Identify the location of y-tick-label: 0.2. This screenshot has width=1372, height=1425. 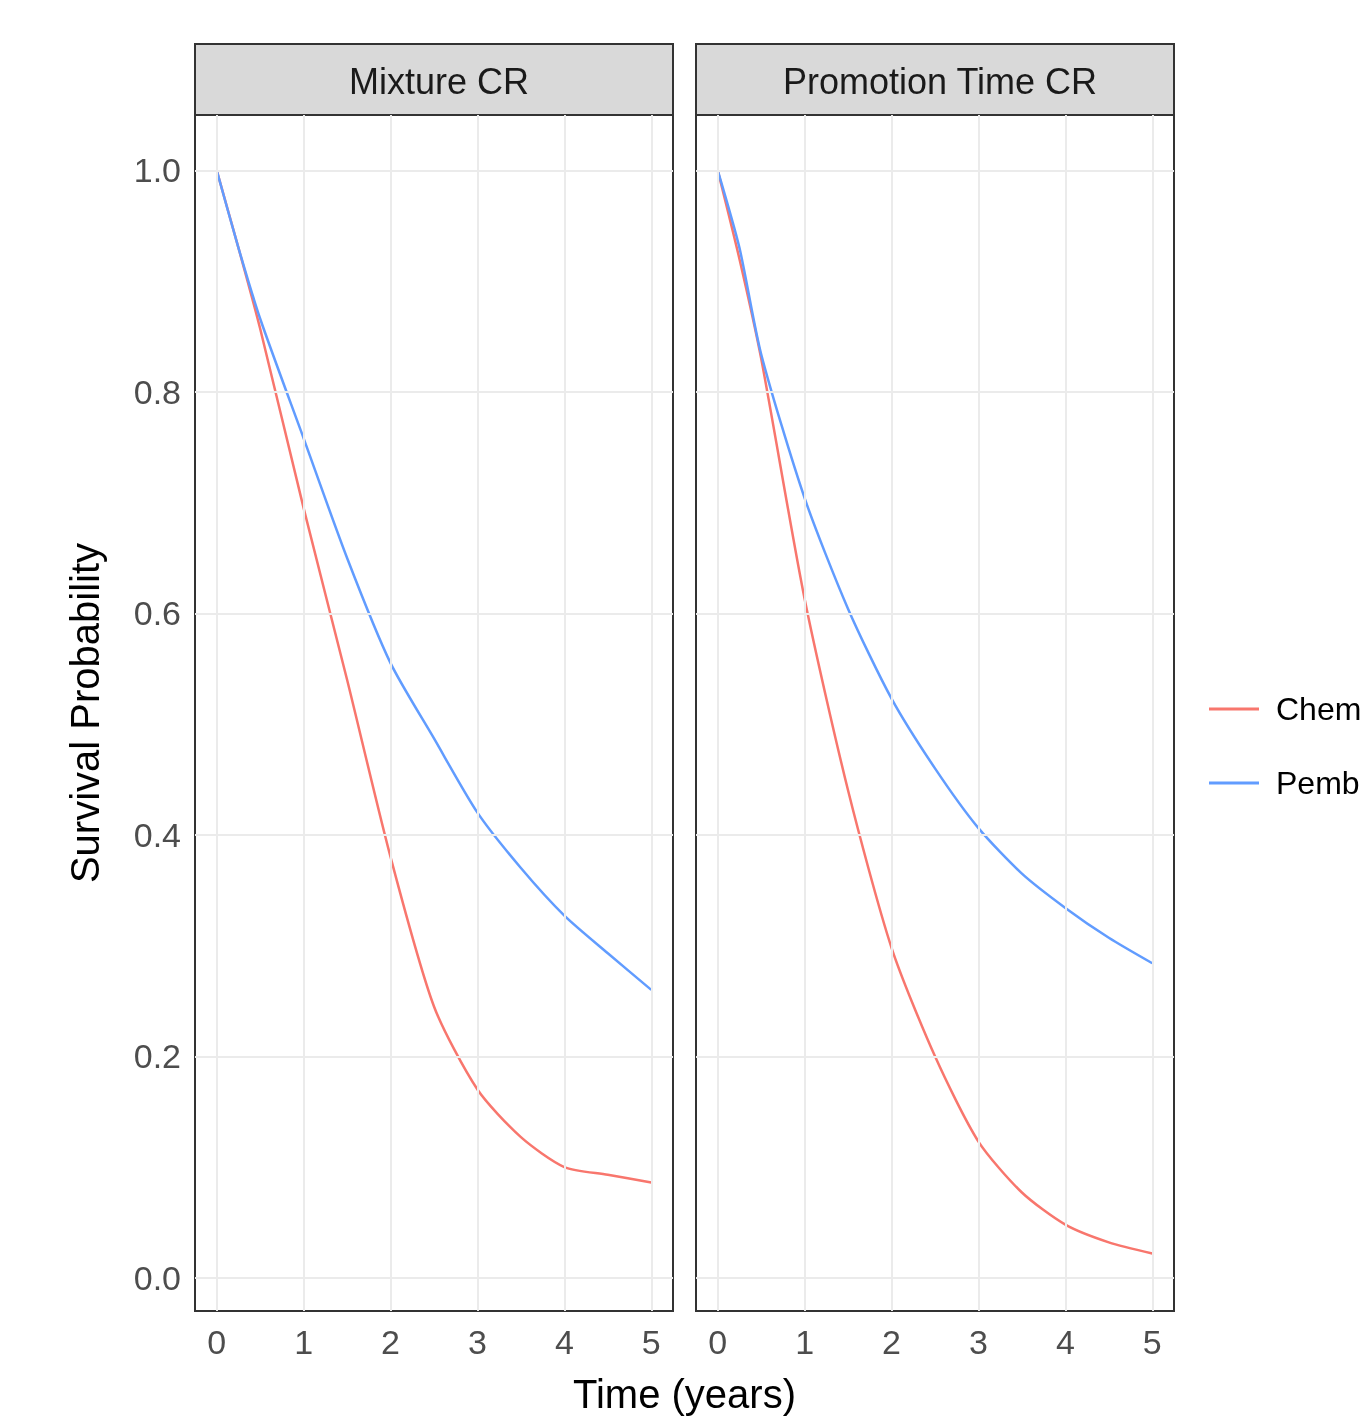
(157, 1056).